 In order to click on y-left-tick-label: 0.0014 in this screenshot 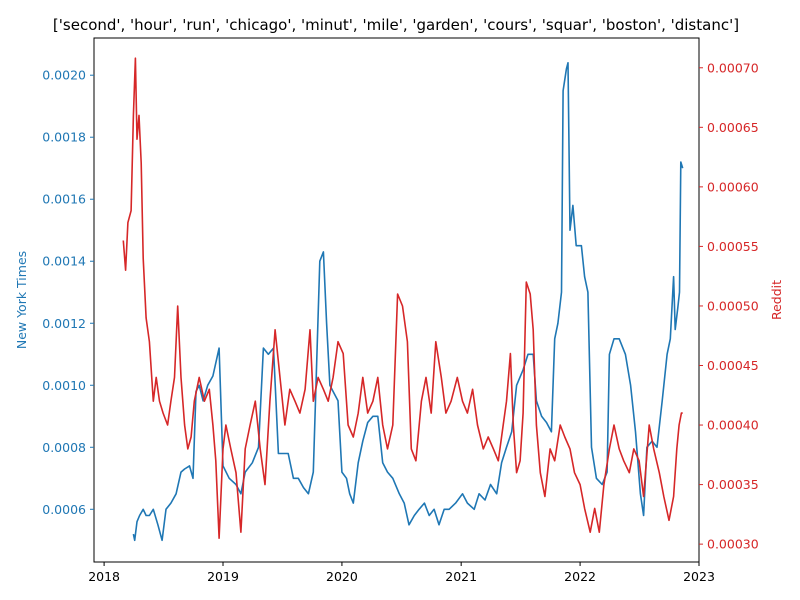, I will do `click(64, 261)`.